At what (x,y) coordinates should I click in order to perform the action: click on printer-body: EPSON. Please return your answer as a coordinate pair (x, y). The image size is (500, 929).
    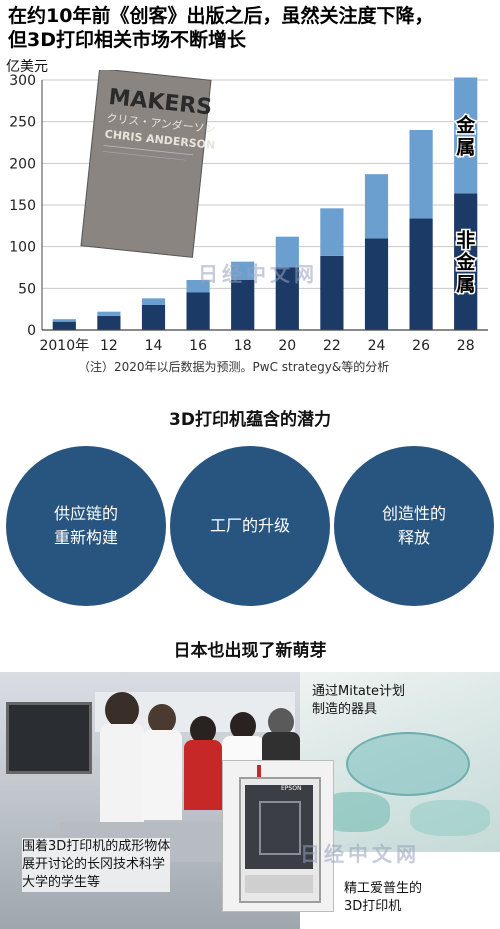
    Looking at the image, I should click on (280, 840).